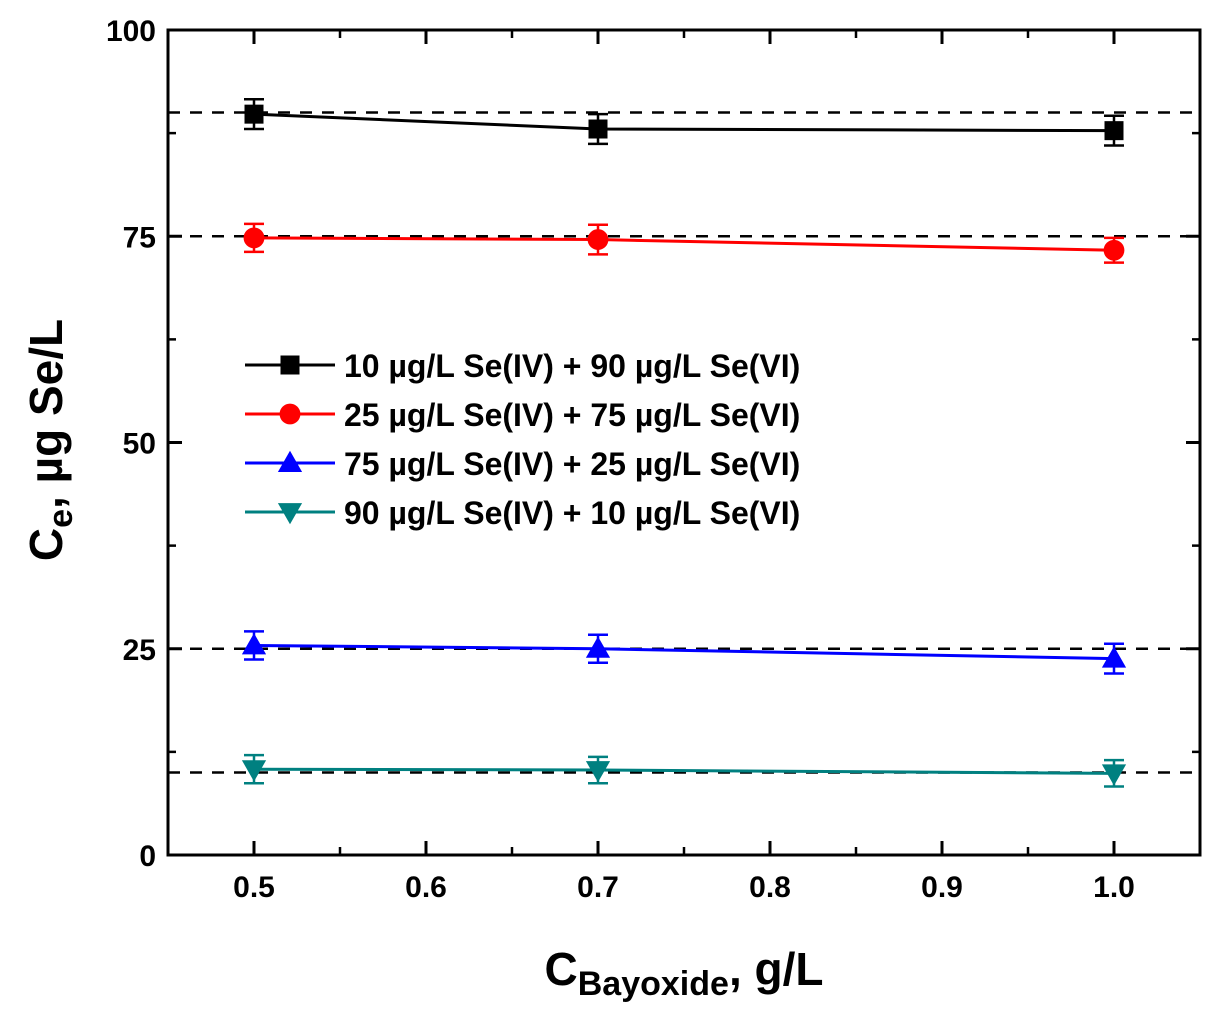 The width and height of the screenshot is (1218, 1026). Describe the element at coordinates (139, 237) in the screenshot. I see `y-tick-label: 75` at that location.